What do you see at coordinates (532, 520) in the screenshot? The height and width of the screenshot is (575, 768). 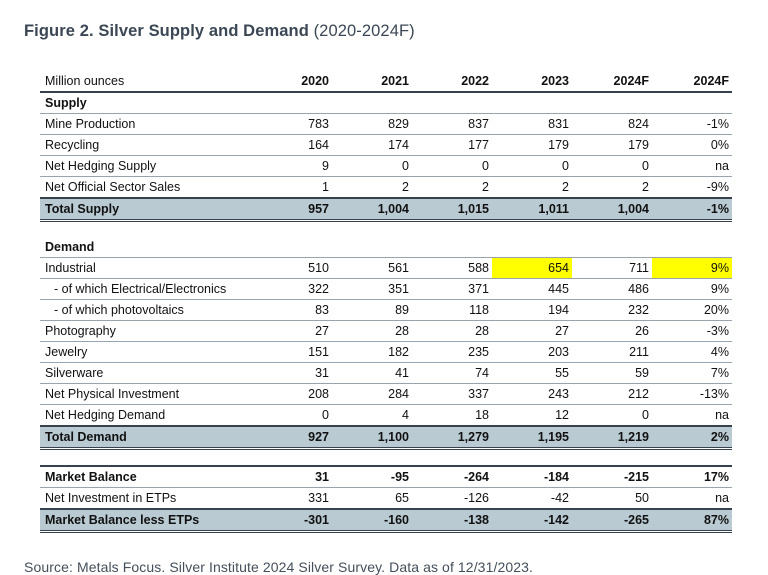 I see `value-cell: -142` at bounding box center [532, 520].